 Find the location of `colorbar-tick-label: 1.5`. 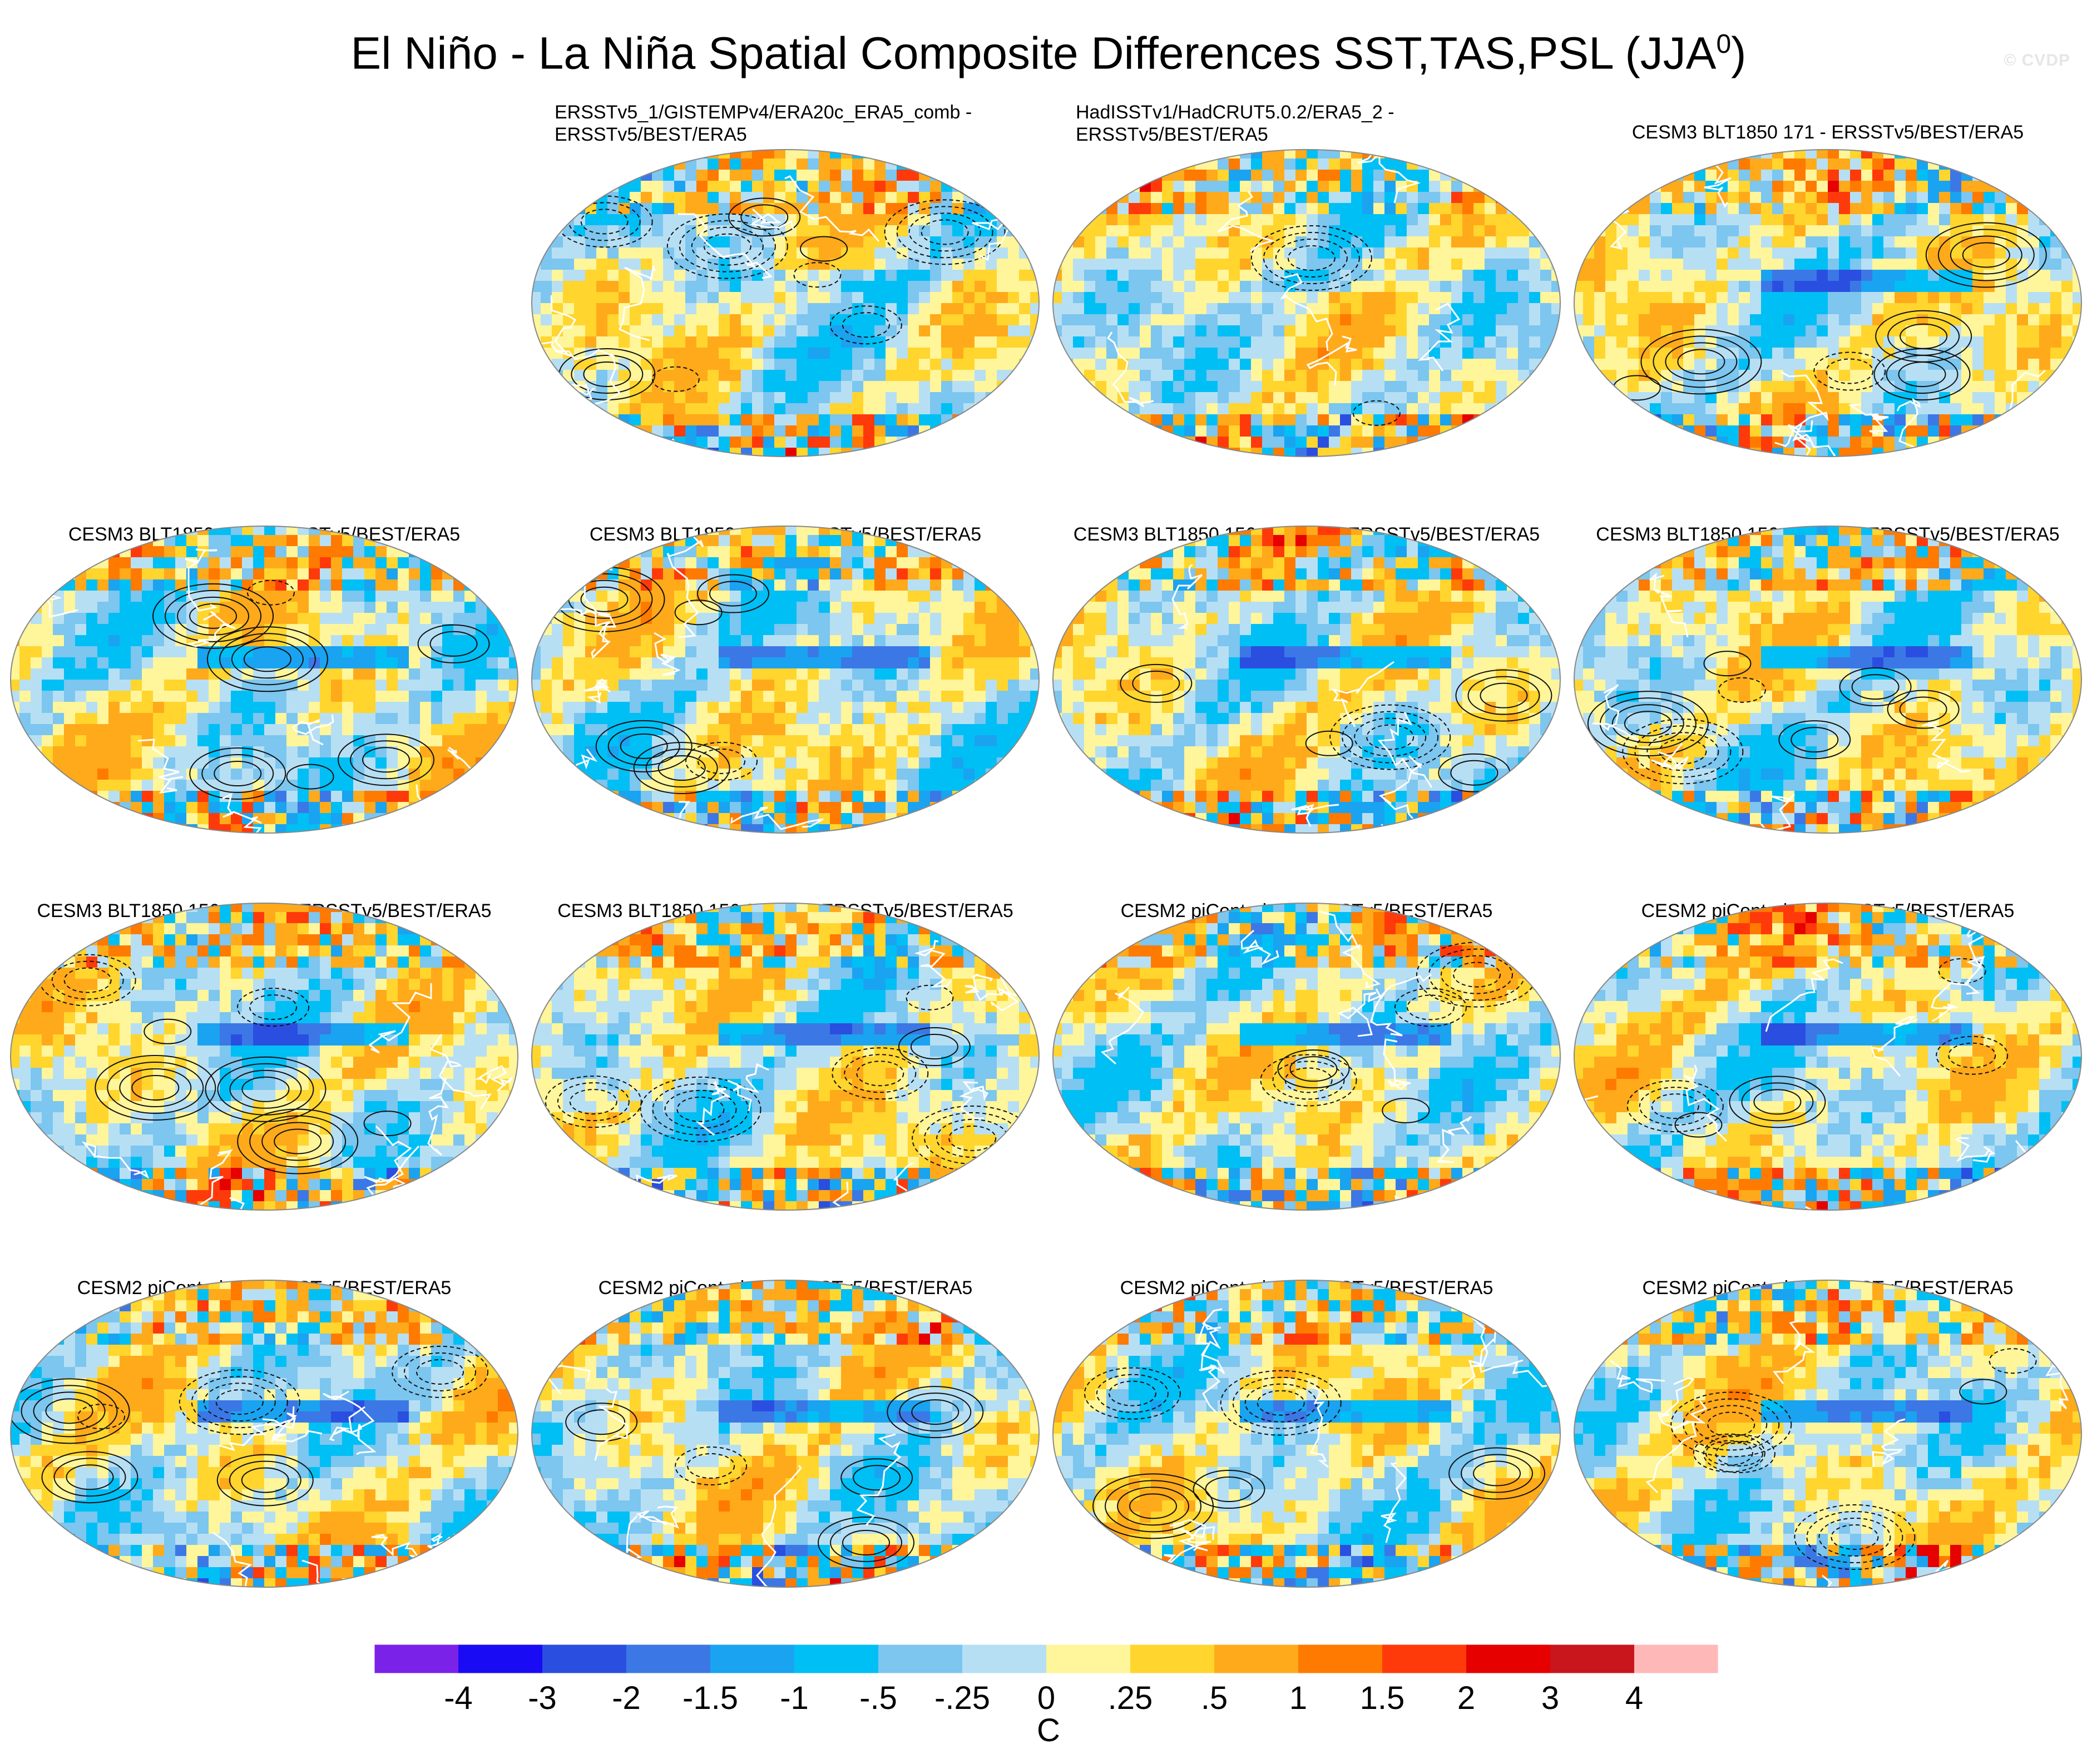

colorbar-tick-label: 1.5 is located at coordinates (1382, 1698).